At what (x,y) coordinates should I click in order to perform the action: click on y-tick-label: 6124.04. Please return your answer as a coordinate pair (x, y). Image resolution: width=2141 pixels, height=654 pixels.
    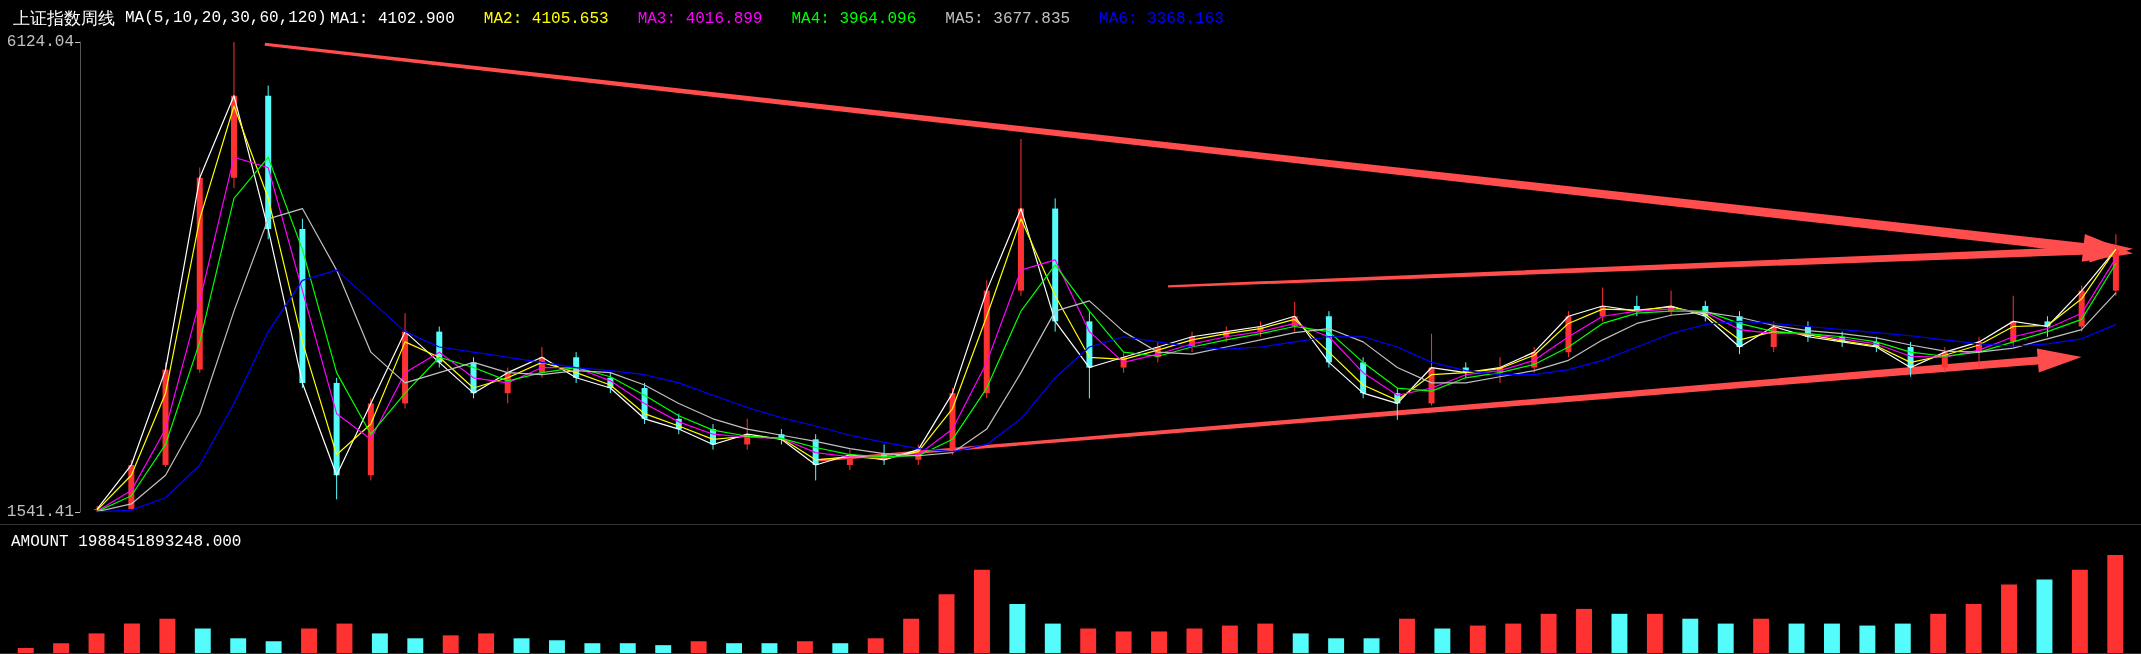
    Looking at the image, I should click on (40, 42).